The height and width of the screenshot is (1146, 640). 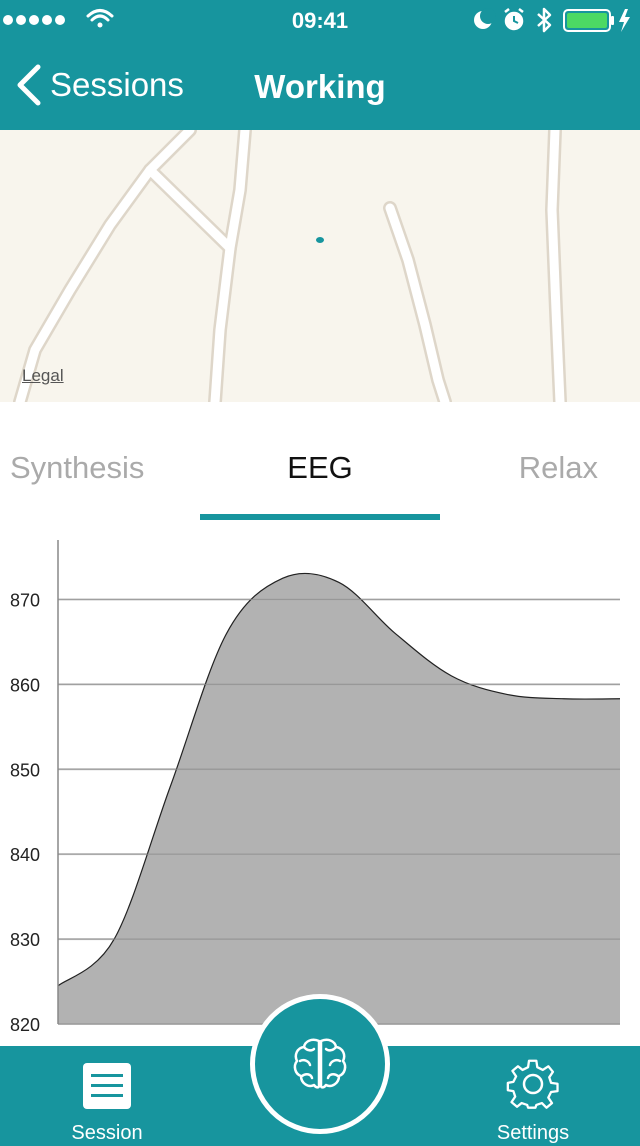 I want to click on tabbar-settings: Settings, so click(x=533, y=1096).